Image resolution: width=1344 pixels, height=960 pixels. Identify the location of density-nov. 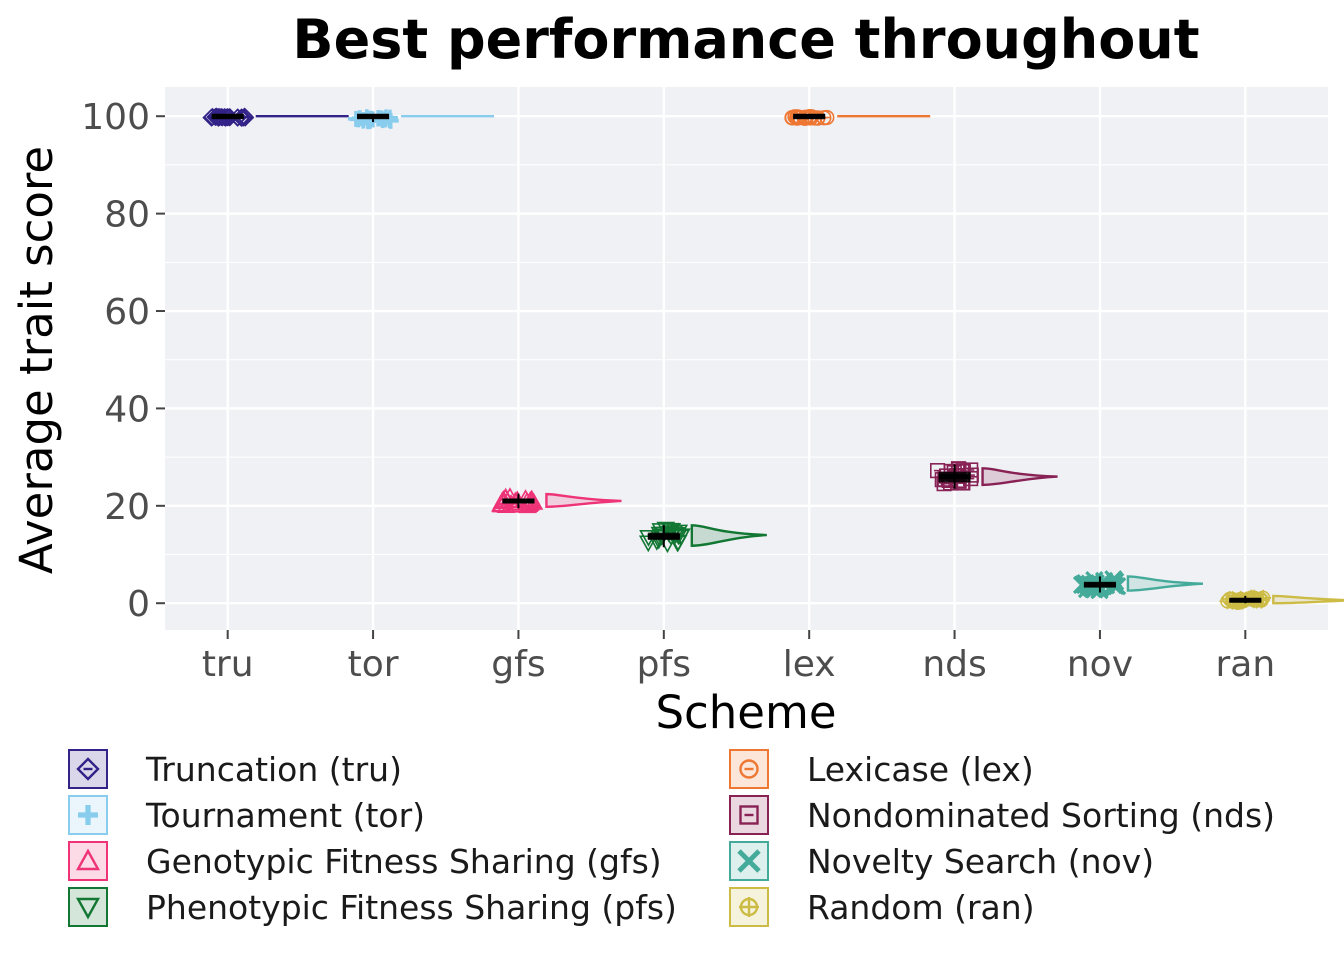
(1165, 583).